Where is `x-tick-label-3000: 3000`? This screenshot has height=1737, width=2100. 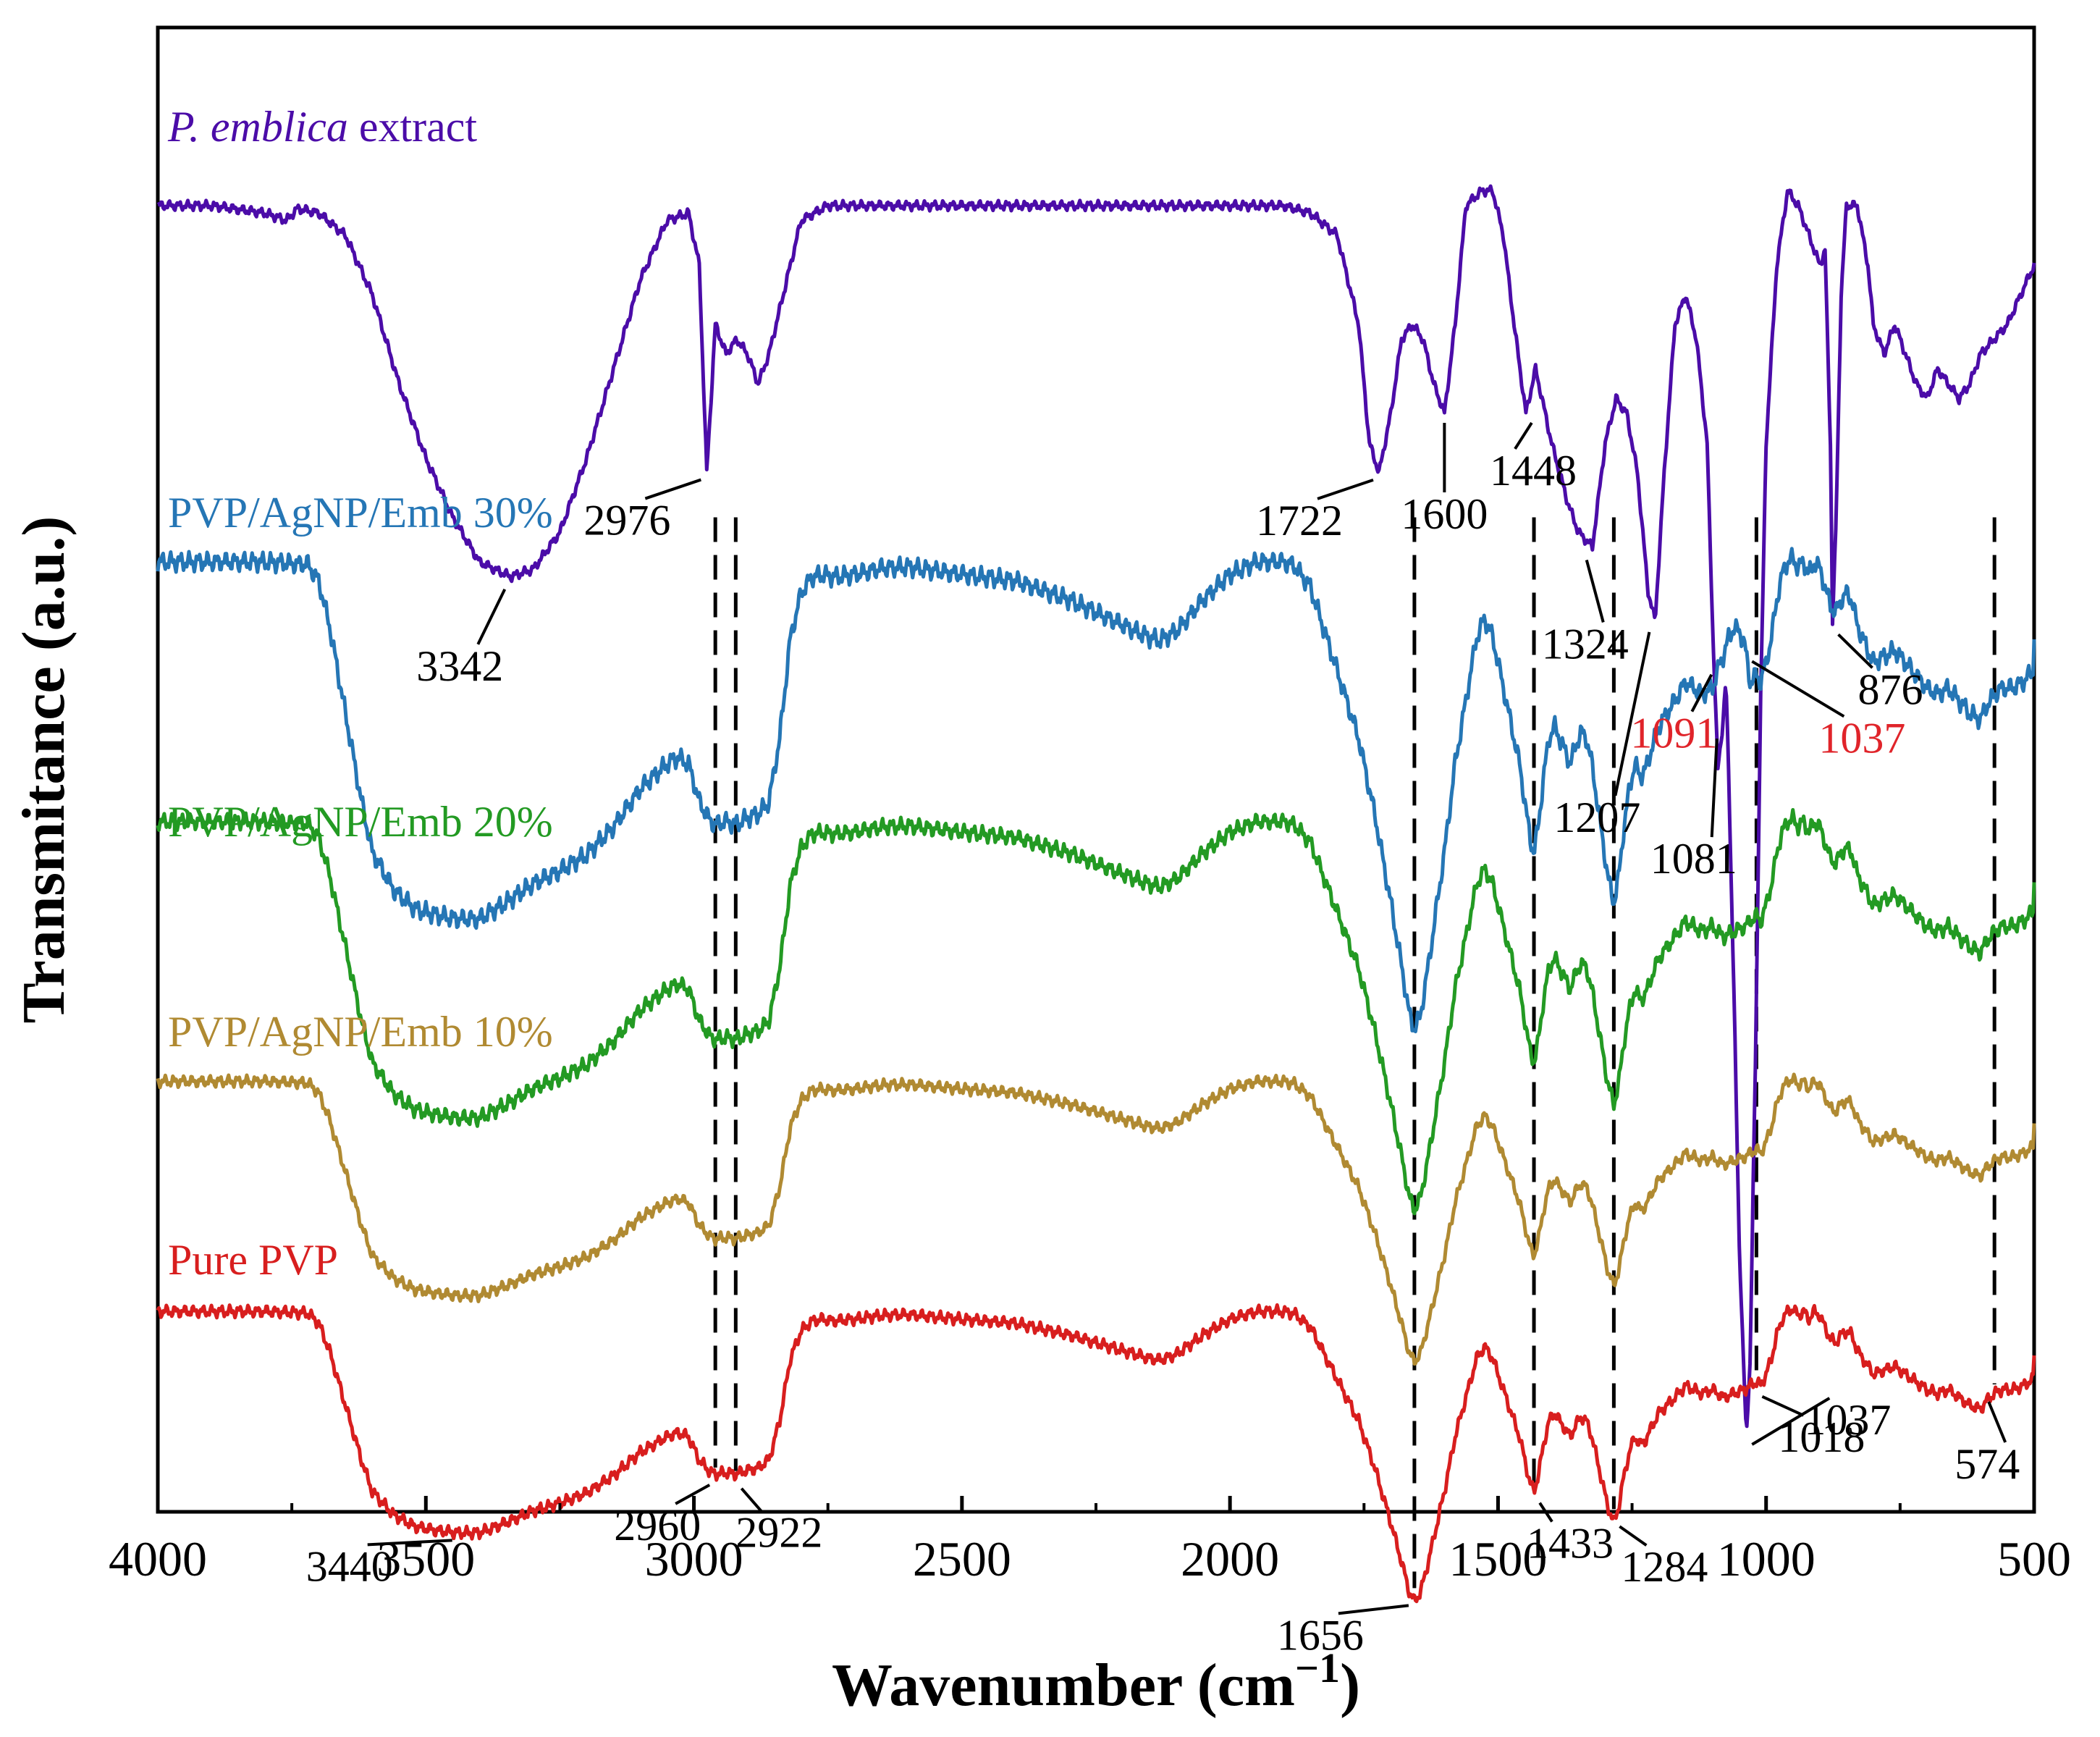
x-tick-label-3000: 3000 is located at coordinates (694, 1558).